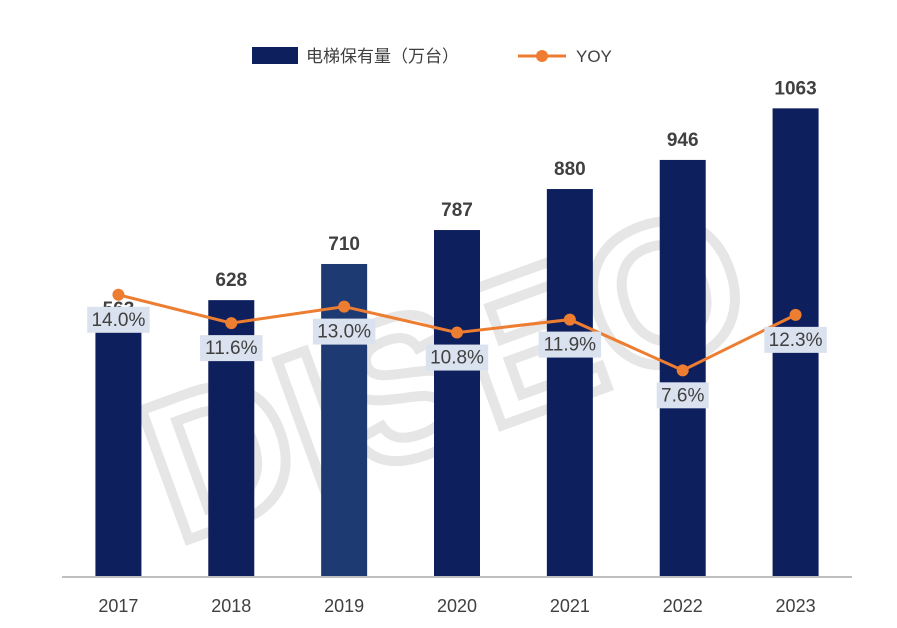 The height and width of the screenshot is (628, 897). I want to click on yoy-label-2022: 7.6%, so click(682, 395).